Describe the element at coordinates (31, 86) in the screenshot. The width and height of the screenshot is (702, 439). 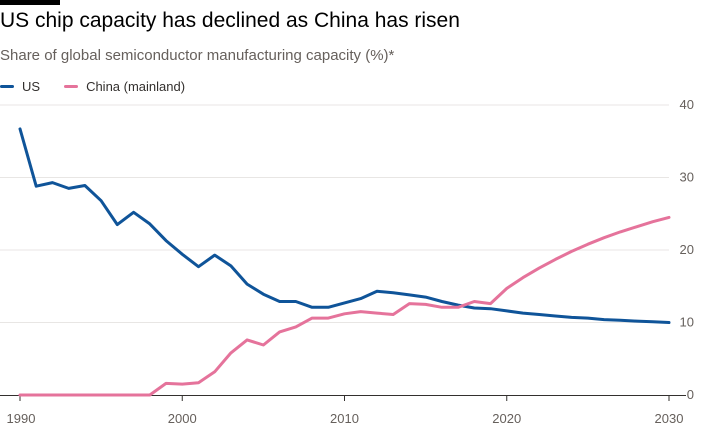
I see `legend-label-us: US` at that location.